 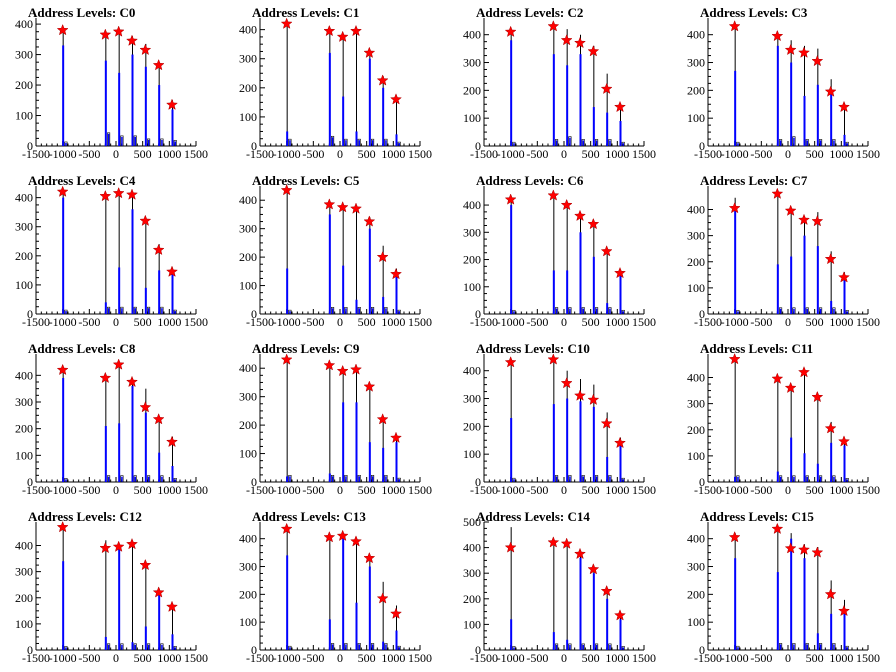 What do you see at coordinates (24, 402) in the screenshot?
I see `y-tick-label: 300` at bounding box center [24, 402].